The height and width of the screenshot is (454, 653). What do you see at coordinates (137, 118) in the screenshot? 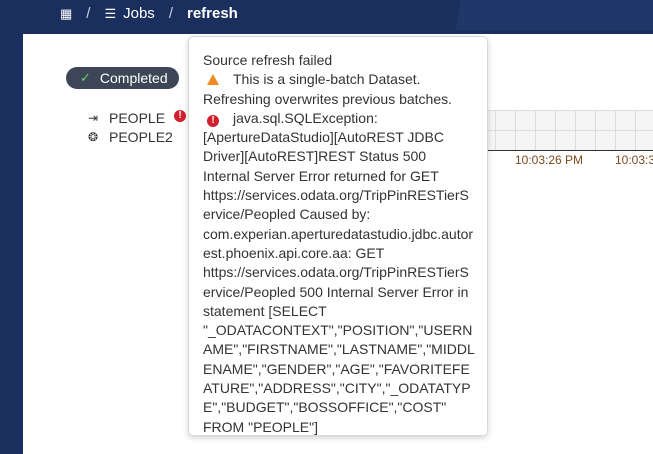
I see `source-name: PEOPLE` at bounding box center [137, 118].